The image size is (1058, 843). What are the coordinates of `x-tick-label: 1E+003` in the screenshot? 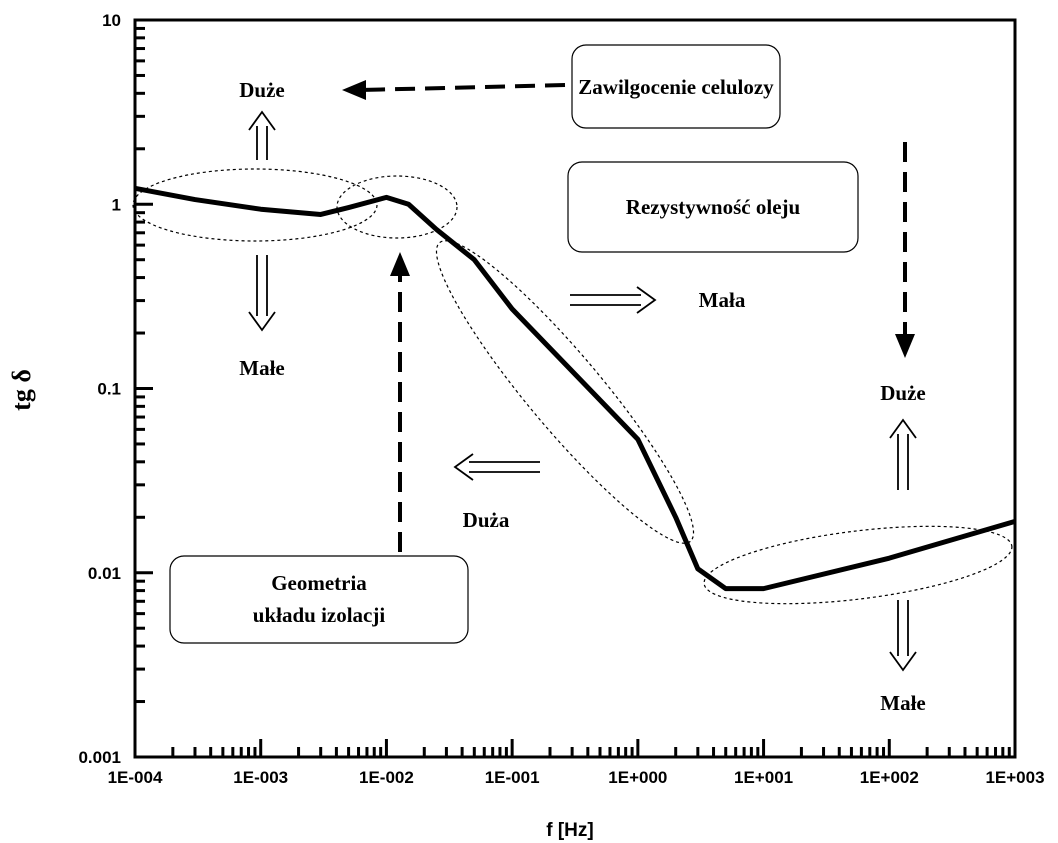 It's located at (1014, 777).